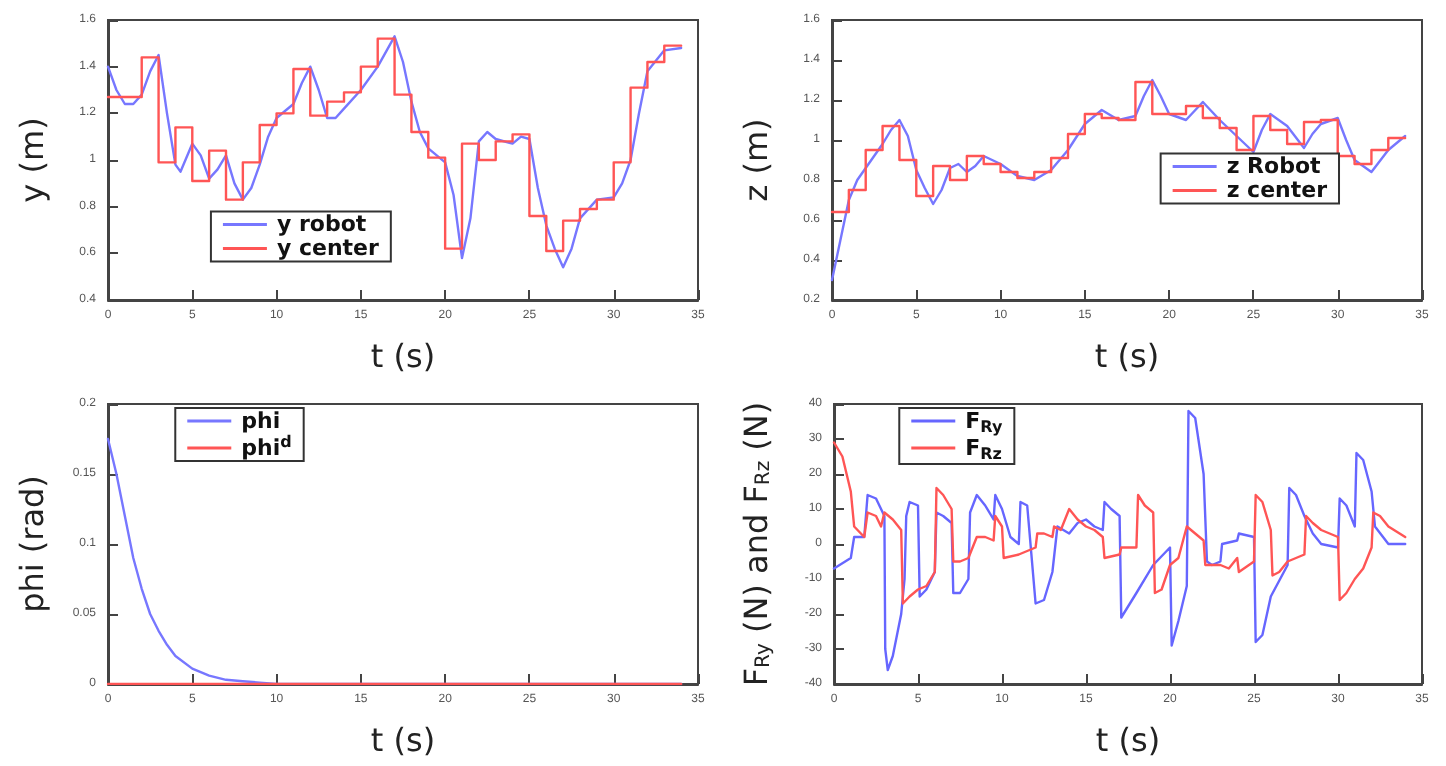  What do you see at coordinates (261, 421) in the screenshot?
I see `legend-label: phi` at bounding box center [261, 421].